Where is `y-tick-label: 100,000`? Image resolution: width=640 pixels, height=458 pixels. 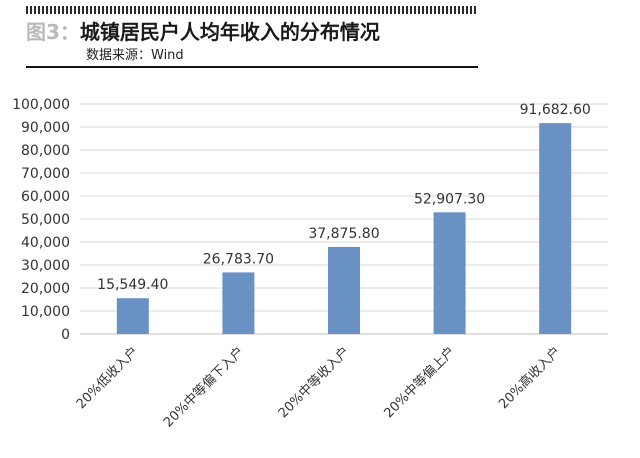 y-tick-label: 100,000 is located at coordinates (41, 105).